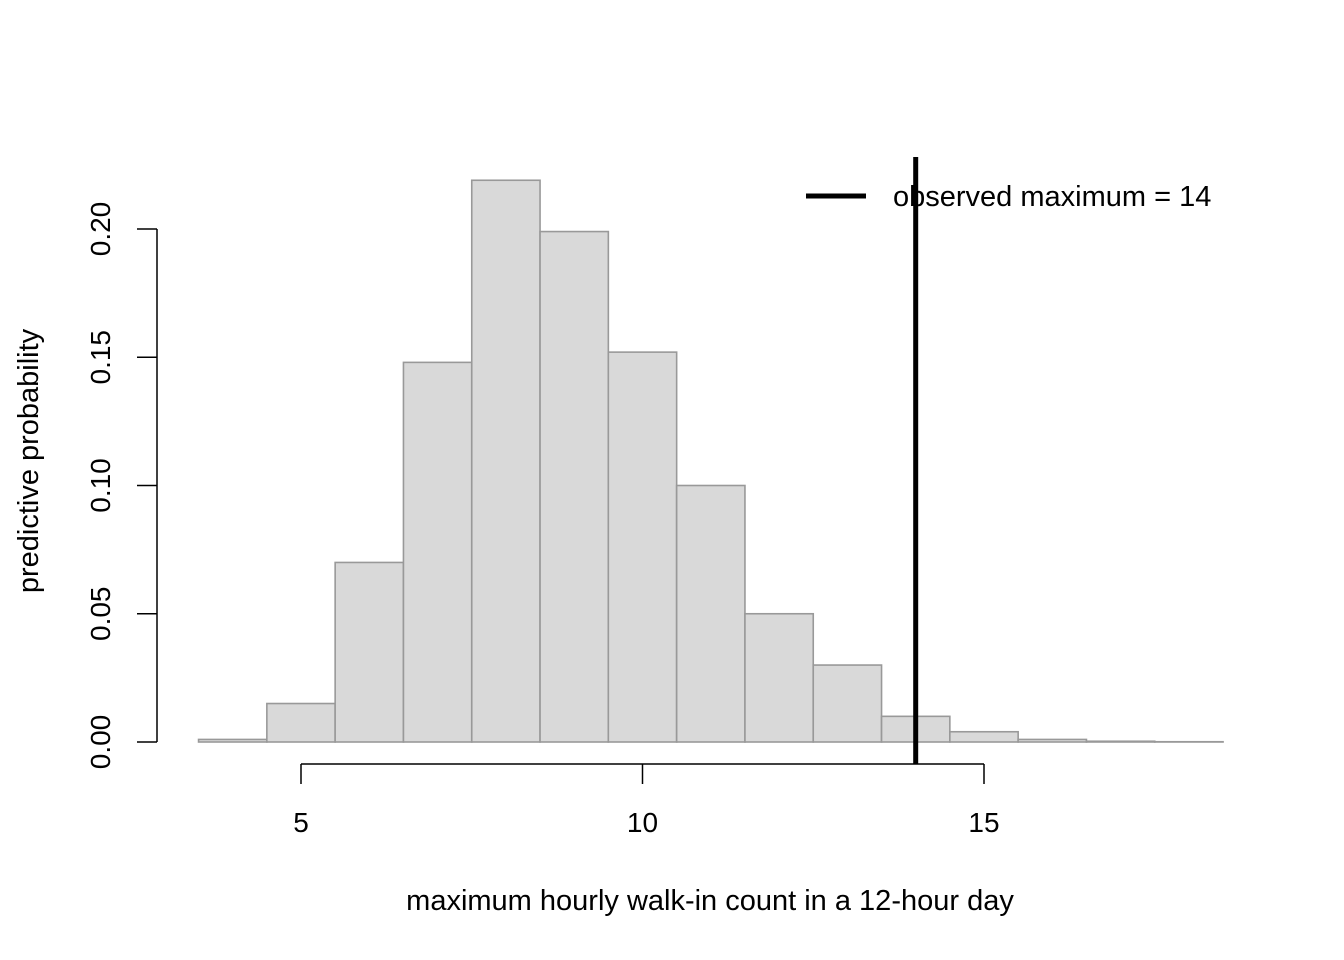  I want to click on legend-label: observed maximum = 14, so click(1052, 197).